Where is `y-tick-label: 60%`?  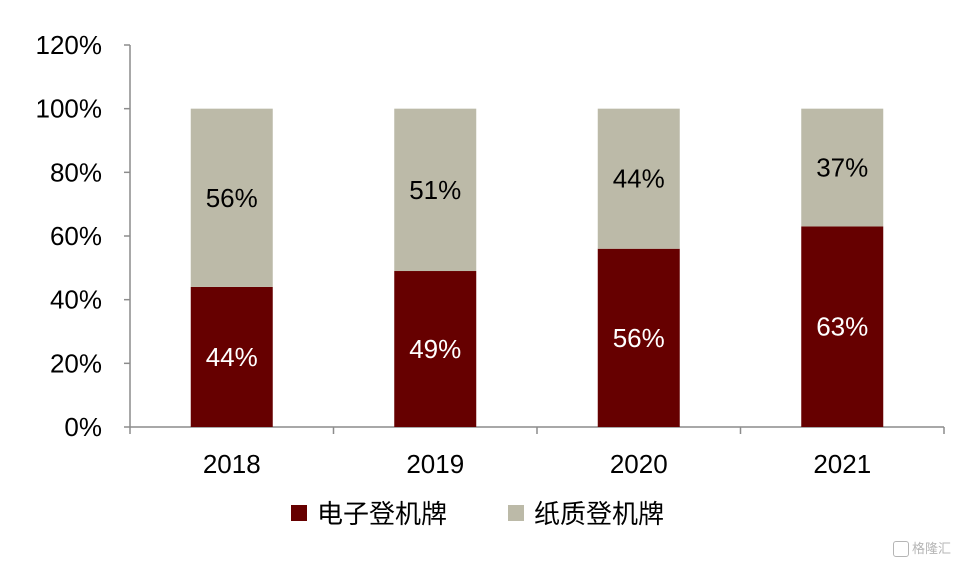 y-tick-label: 60% is located at coordinates (76, 236).